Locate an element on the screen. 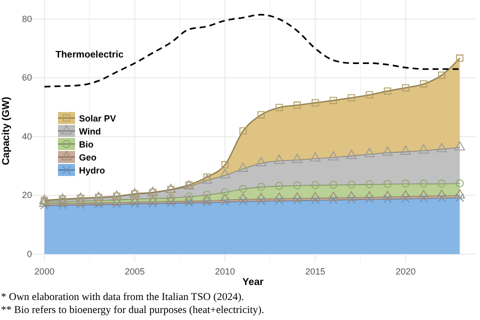 The height and width of the screenshot is (320, 480). x-axis-title: Year is located at coordinates (253, 282).